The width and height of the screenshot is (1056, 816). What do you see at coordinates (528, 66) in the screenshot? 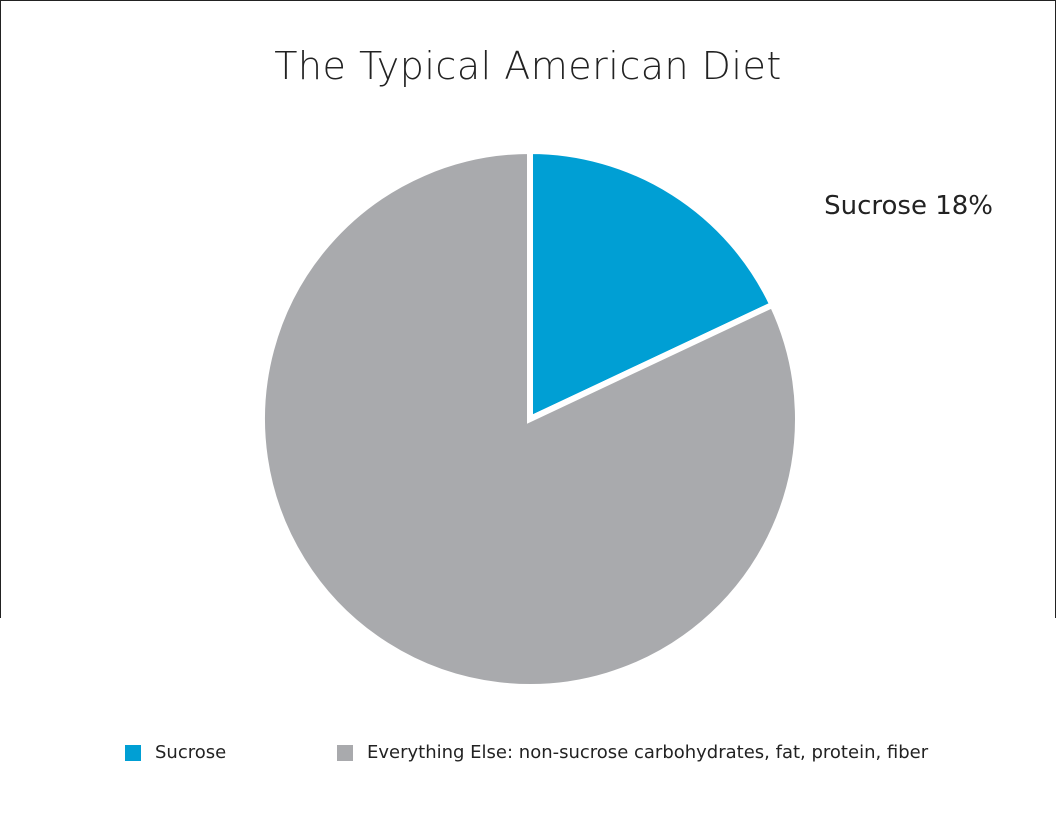
I see `chart-title: The Typical American Diet` at bounding box center [528, 66].